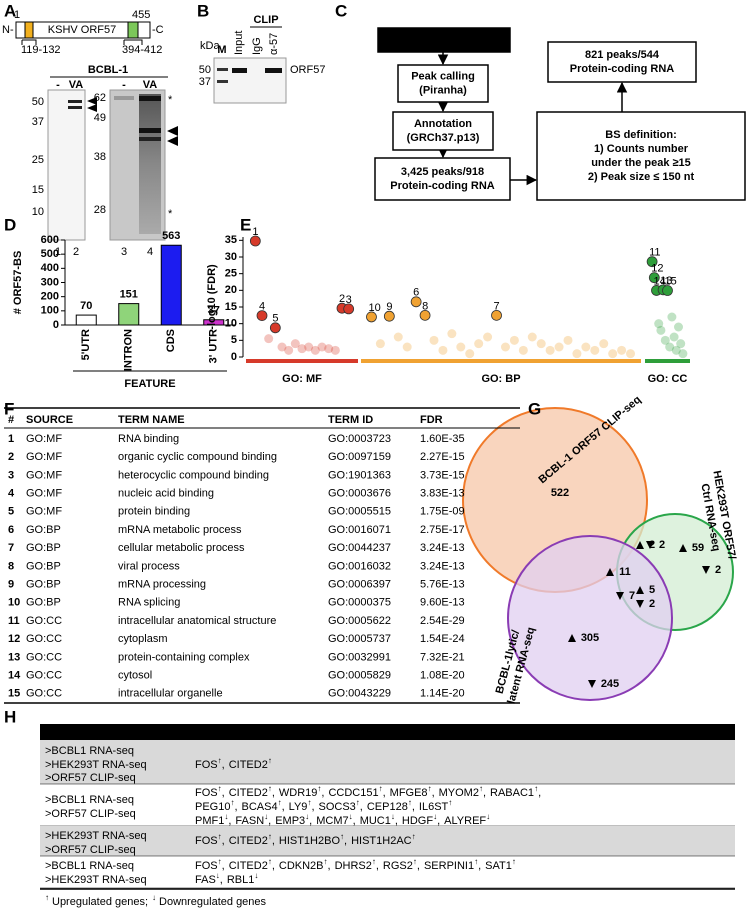 This screenshot has width=750, height=910. What do you see at coordinates (56, 325) in the screenshot?
I see `y-tick-label: 0` at bounding box center [56, 325].